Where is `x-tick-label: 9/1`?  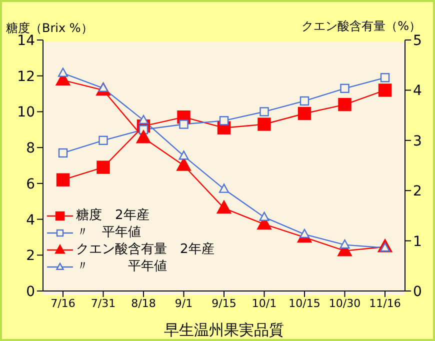
x-tick-label: 9/1 is located at coordinates (183, 303).